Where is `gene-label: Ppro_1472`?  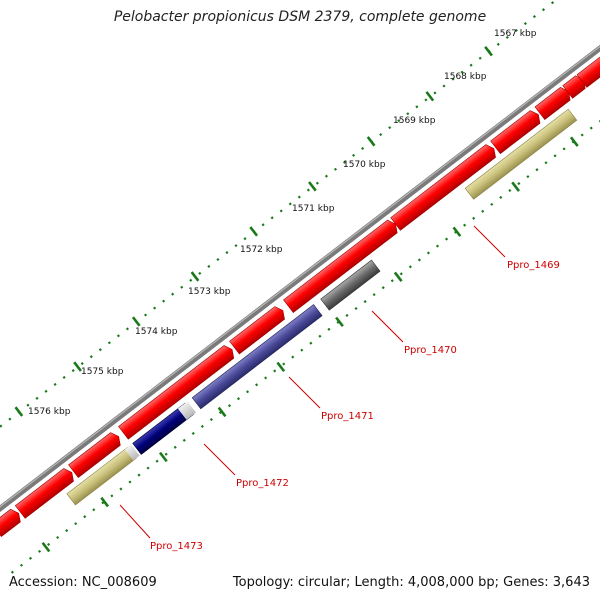 gene-label: Ppro_1472 is located at coordinates (262, 483).